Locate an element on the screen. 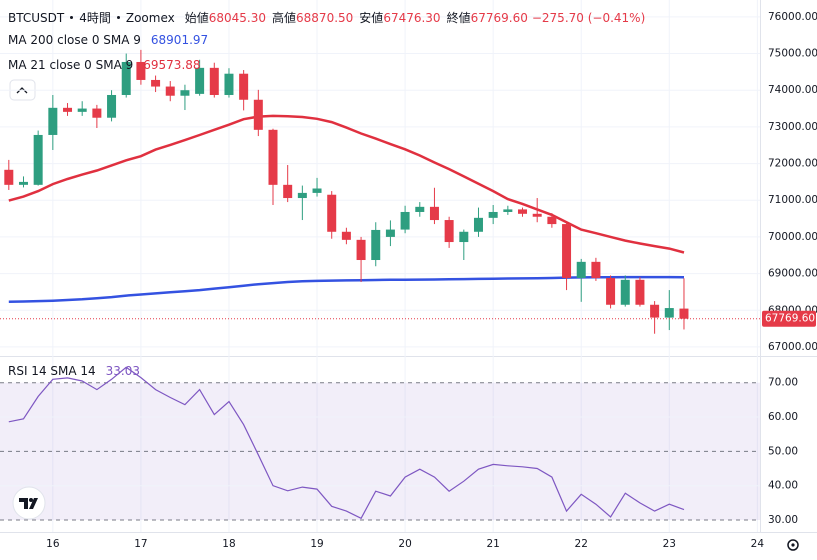 The image size is (817, 560). ohlc-value: 68045.30 is located at coordinates (237, 18).